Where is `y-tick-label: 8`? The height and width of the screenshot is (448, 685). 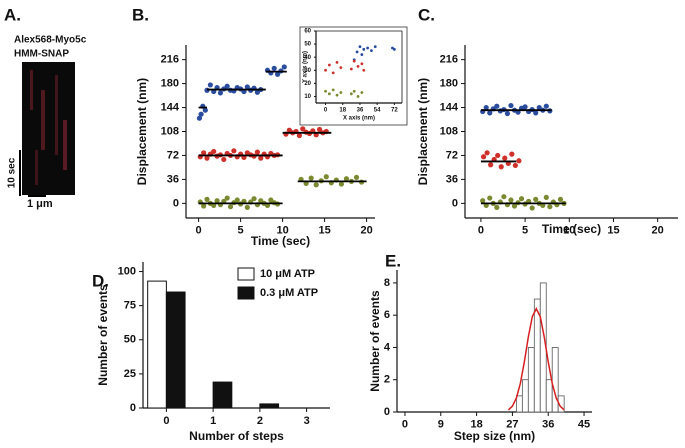 y-tick-label: 8 is located at coordinates (387, 283).